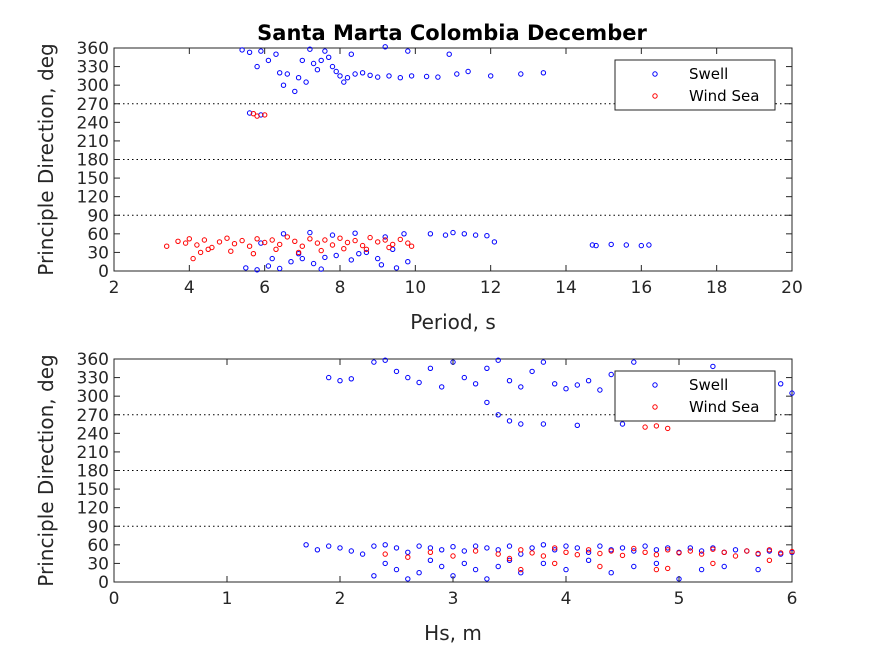  What do you see at coordinates (93, 105) in the screenshot?
I see `panel-0-y-tick-label: 270` at bounding box center [93, 105].